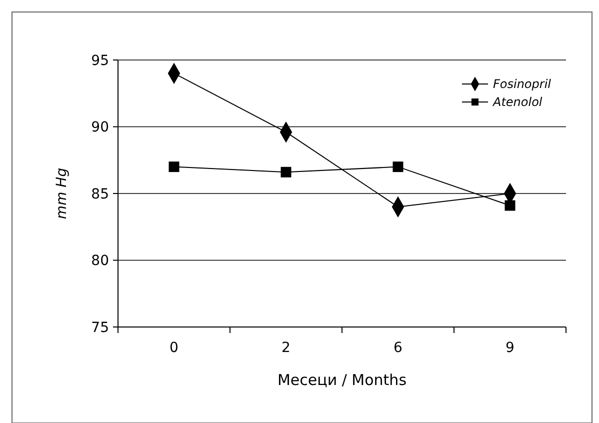 Image resolution: width=599 pixels, height=423 pixels. I want to click on x-axis-title: Месеци / Months, so click(342, 380).